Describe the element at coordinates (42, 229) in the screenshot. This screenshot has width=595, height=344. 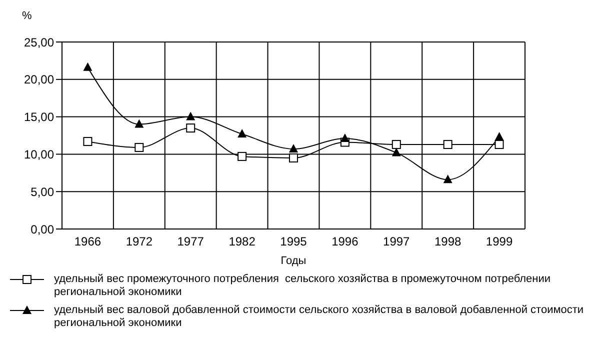
I see `y-tick-label: 0,00` at that location.